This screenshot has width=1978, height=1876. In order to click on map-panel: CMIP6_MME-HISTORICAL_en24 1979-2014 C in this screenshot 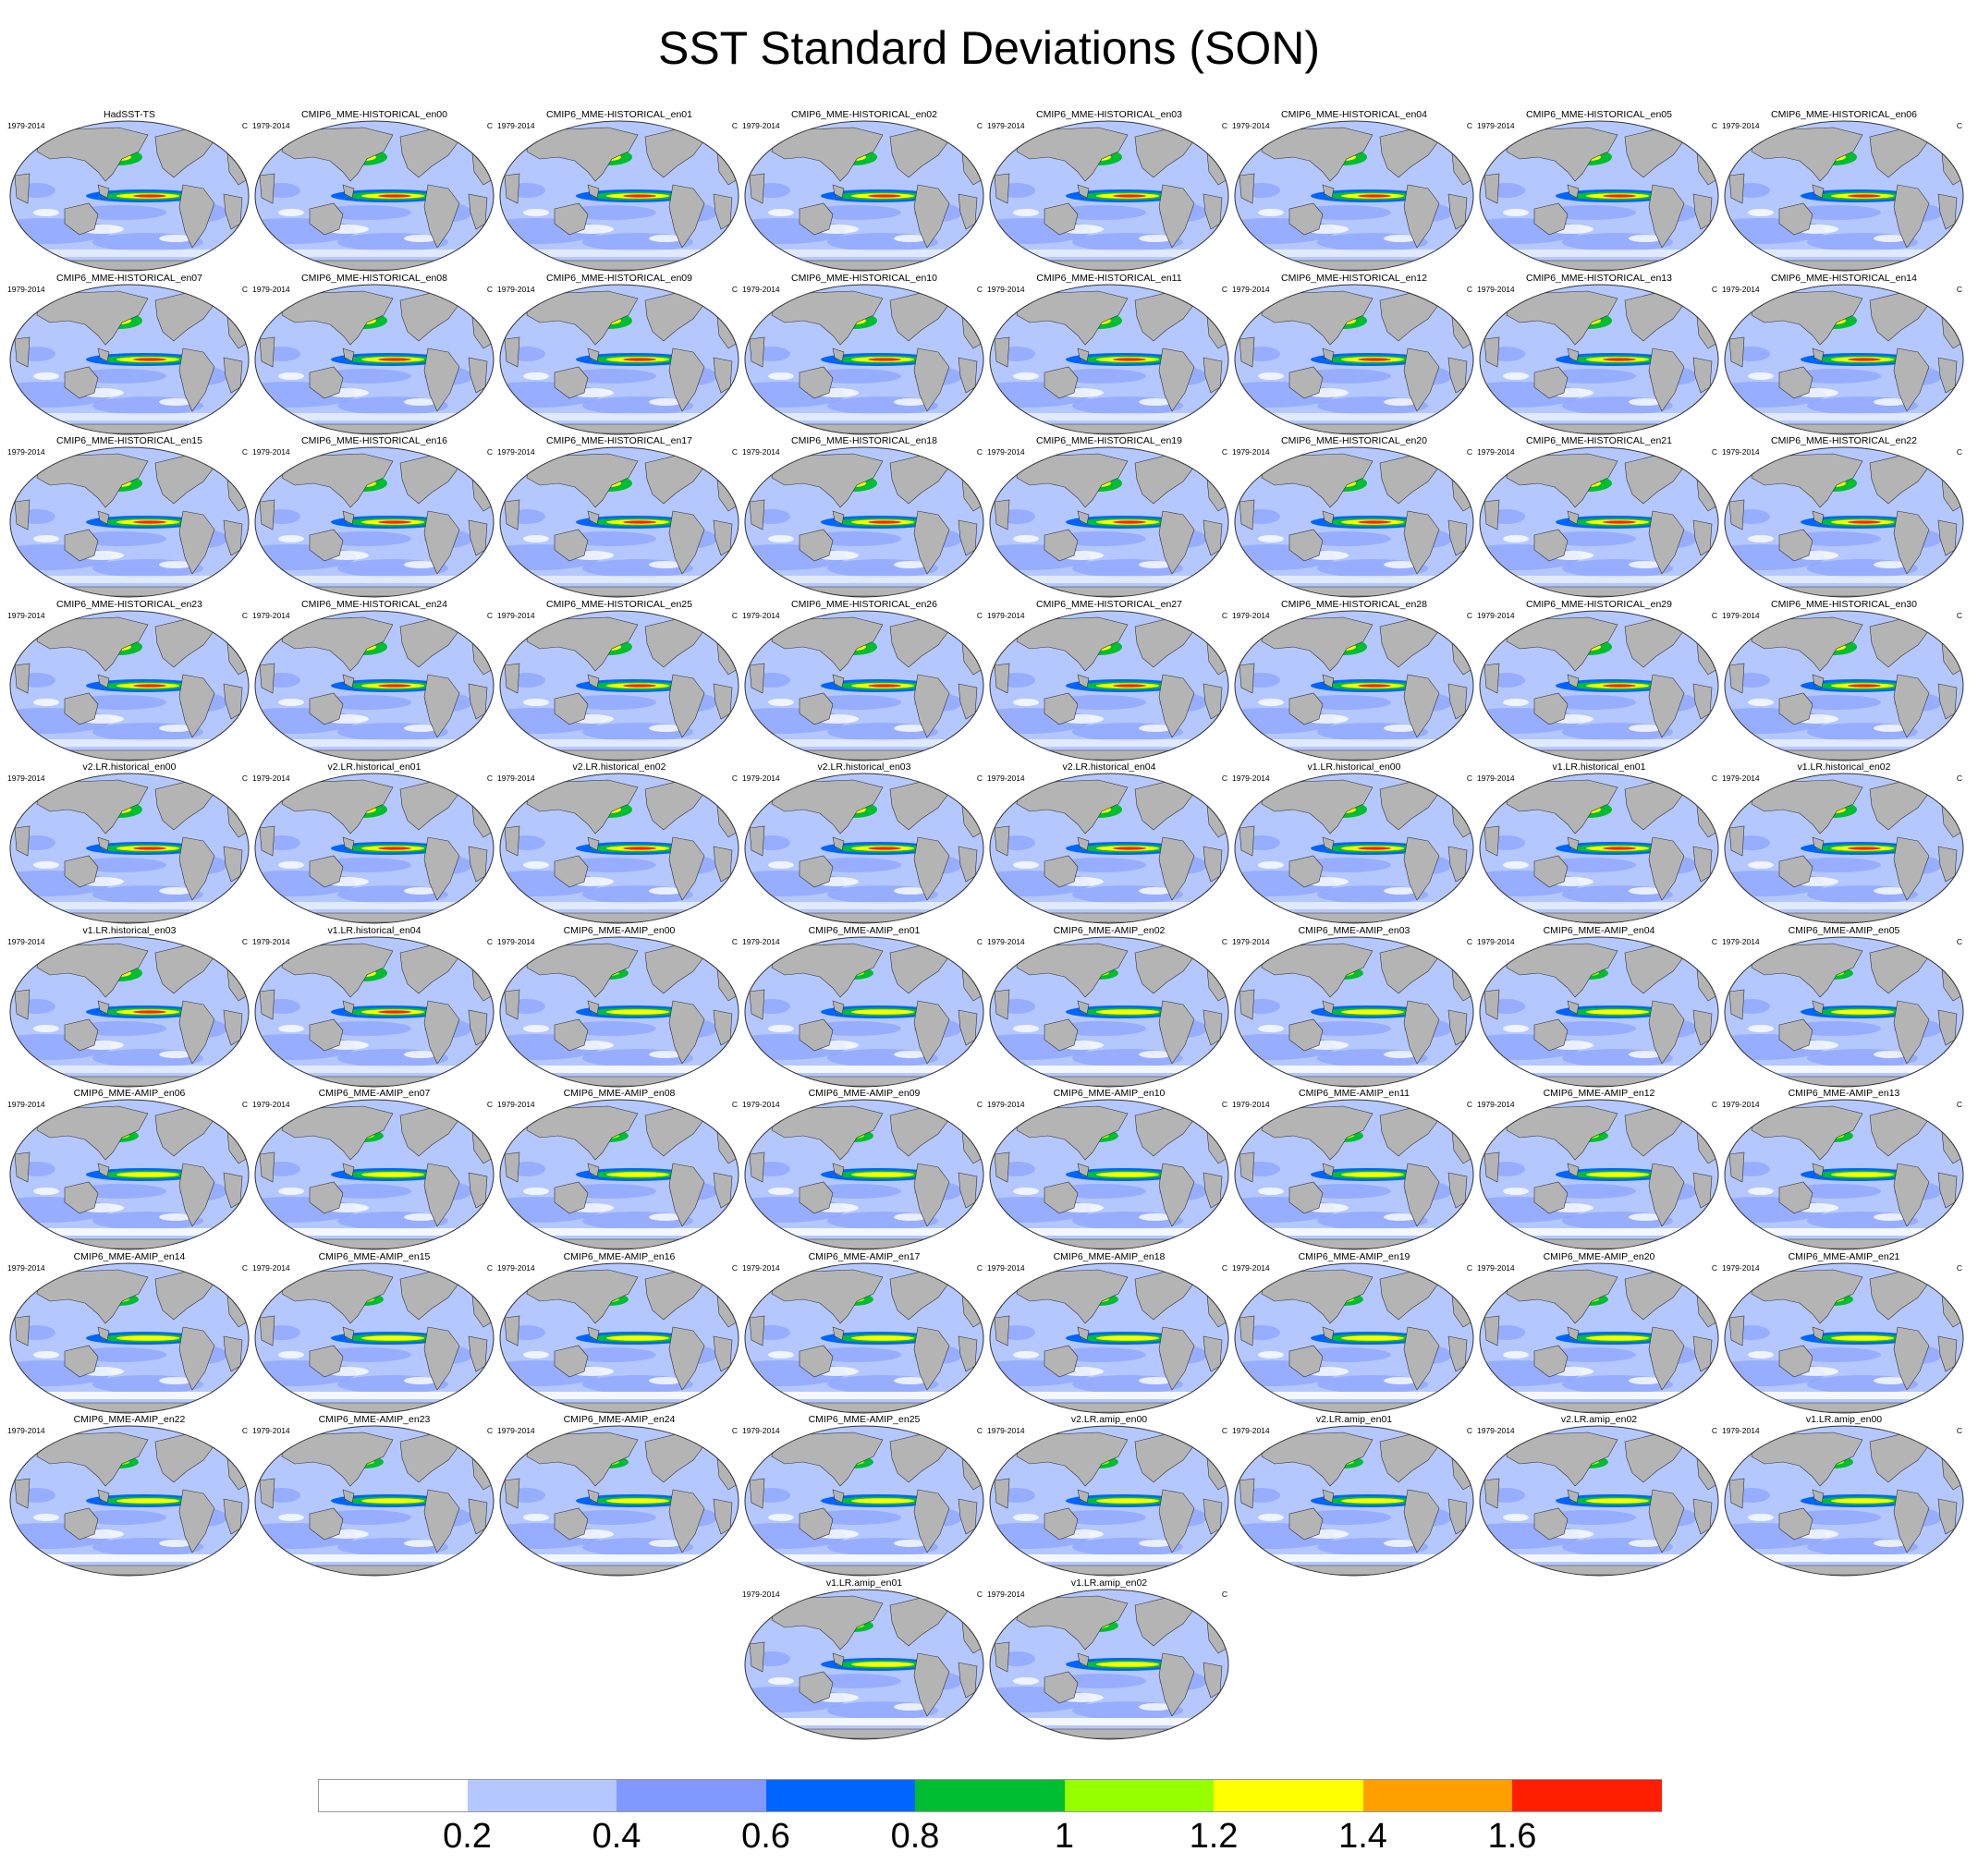, I will do `click(374, 680)`.